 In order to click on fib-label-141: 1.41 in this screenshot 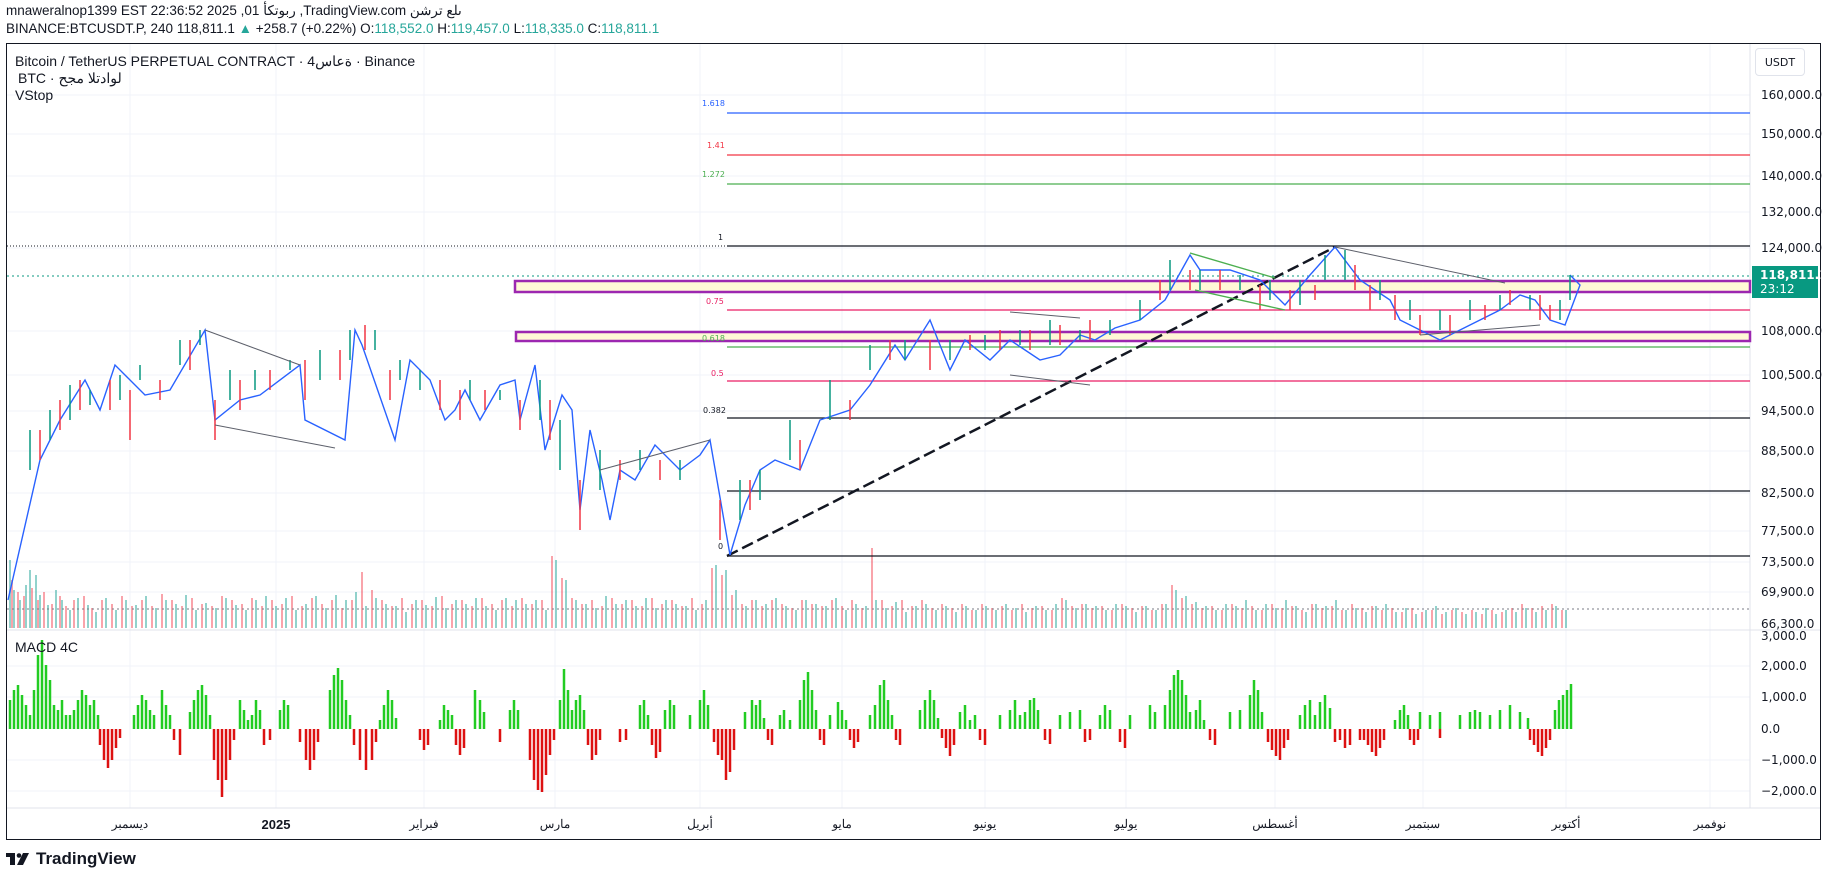, I will do `click(716, 145)`.